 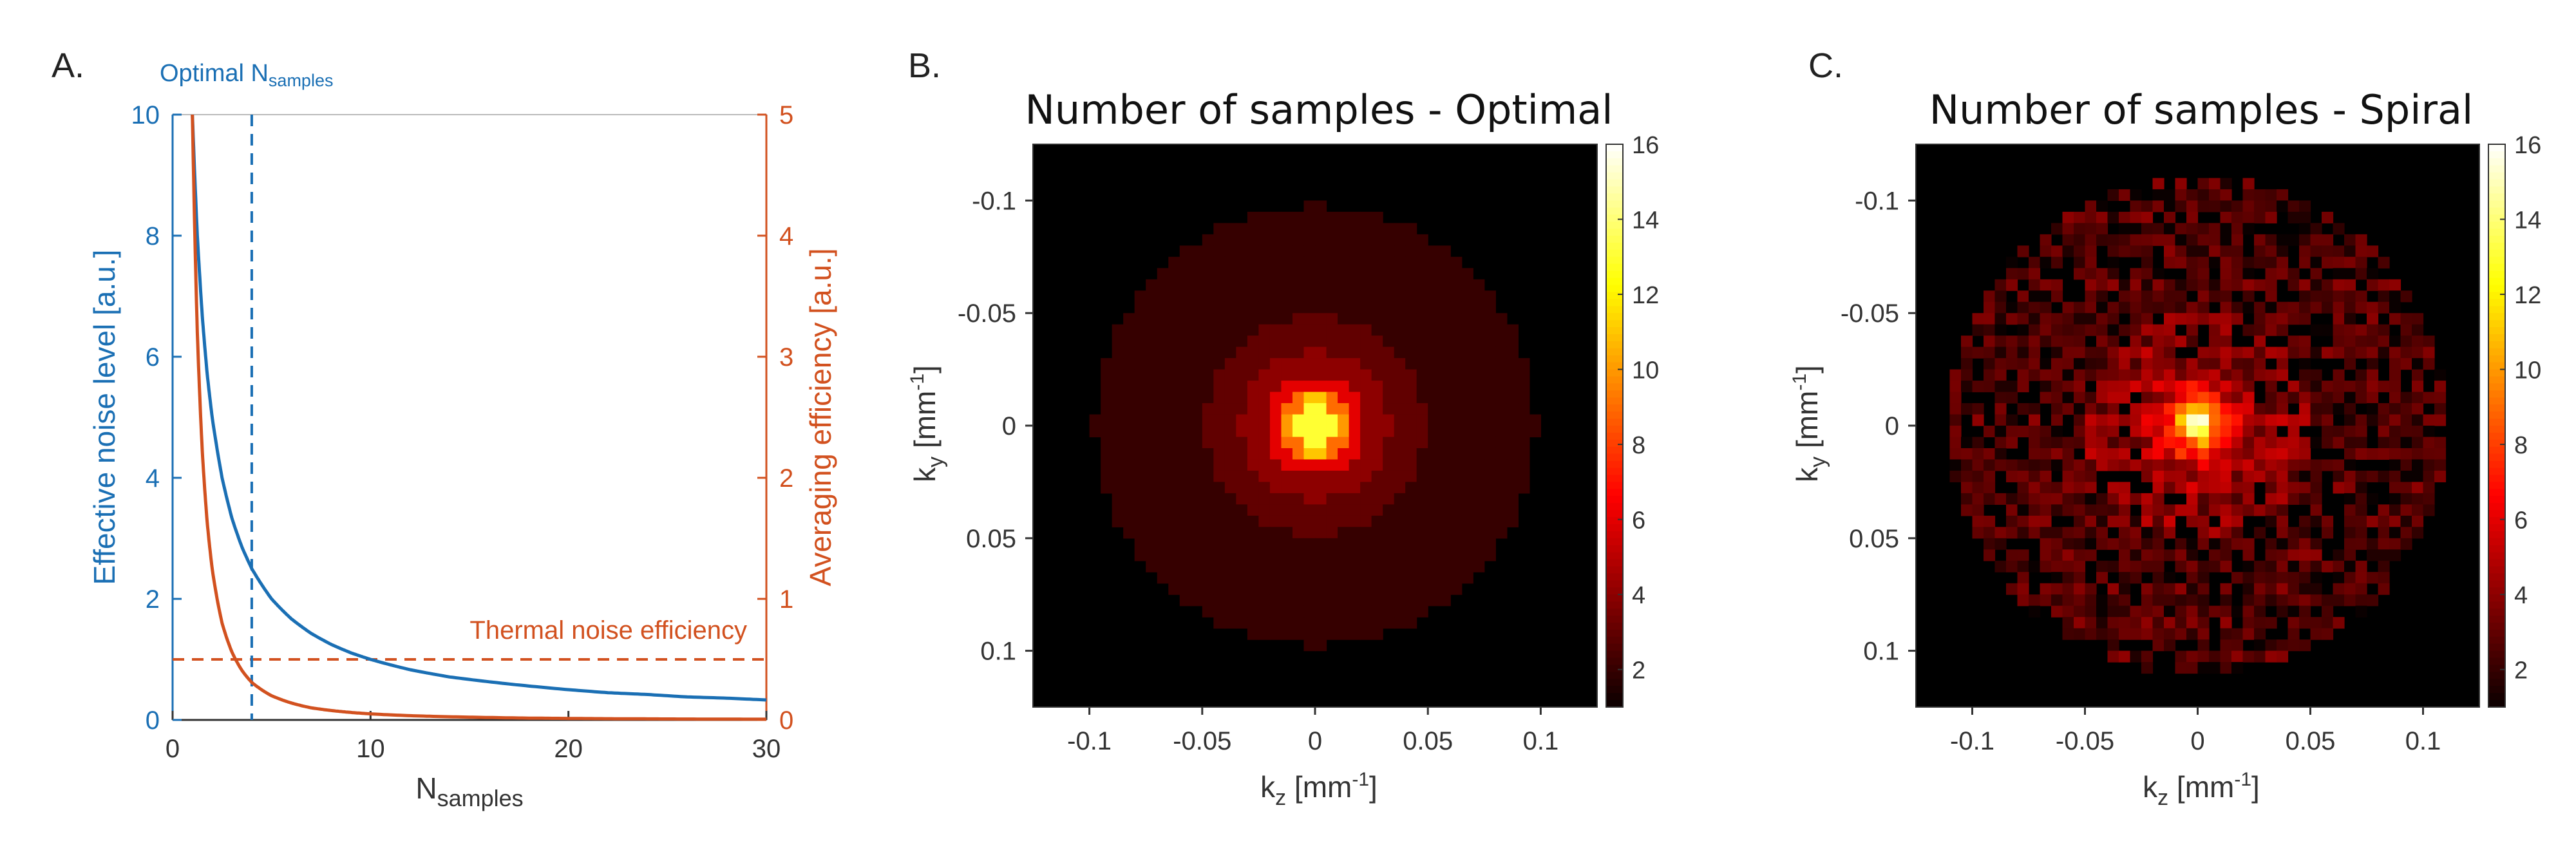 I want to click on y-tick-label: 0.1, so click(x=1881, y=652).